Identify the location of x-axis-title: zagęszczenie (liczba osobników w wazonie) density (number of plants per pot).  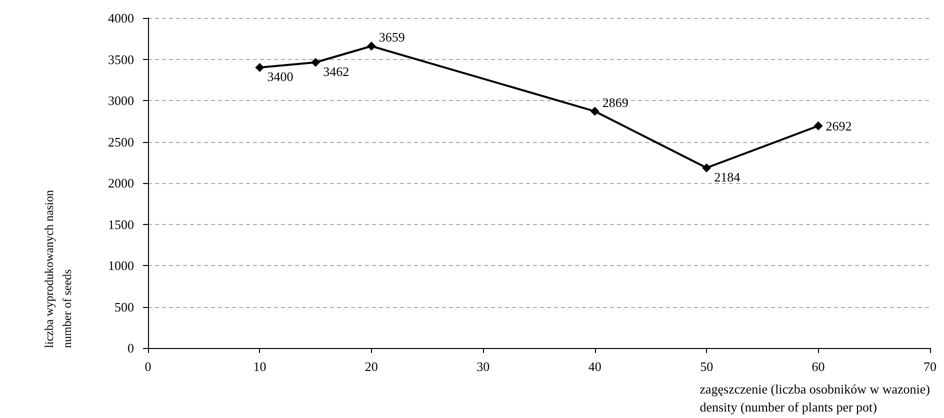
(815, 398).